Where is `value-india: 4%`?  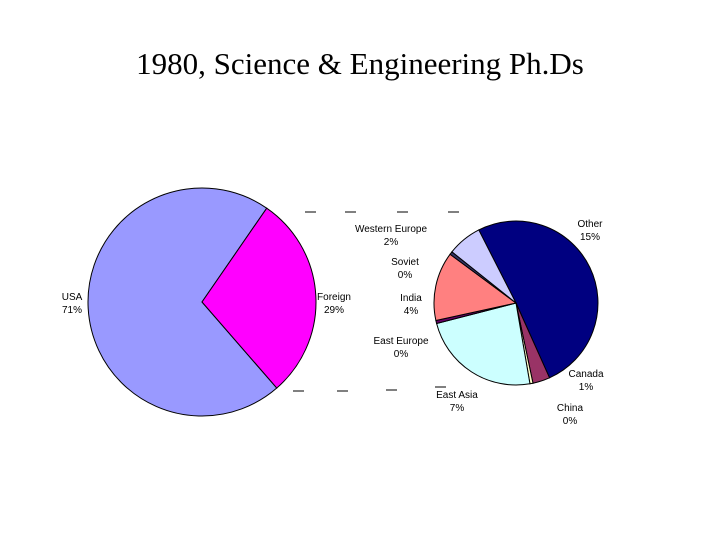 value-india: 4% is located at coordinates (411, 311).